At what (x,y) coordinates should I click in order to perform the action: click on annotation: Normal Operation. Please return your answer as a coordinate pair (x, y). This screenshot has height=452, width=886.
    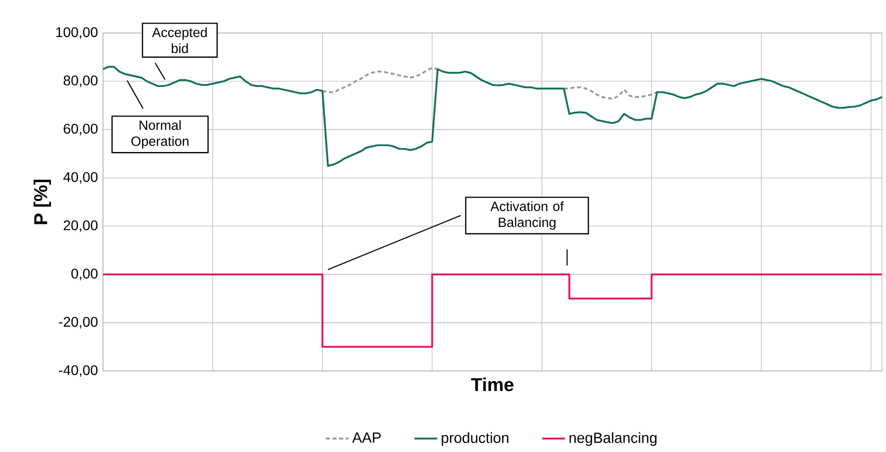
    Looking at the image, I should click on (159, 134).